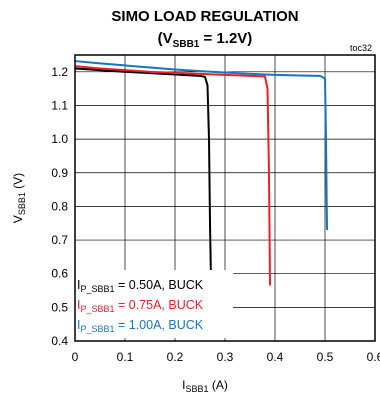 The width and height of the screenshot is (380, 400). What do you see at coordinates (225, 38) in the screenshot?
I see `chart-subtitle-suffix: = 1.2V)` at bounding box center [225, 38].